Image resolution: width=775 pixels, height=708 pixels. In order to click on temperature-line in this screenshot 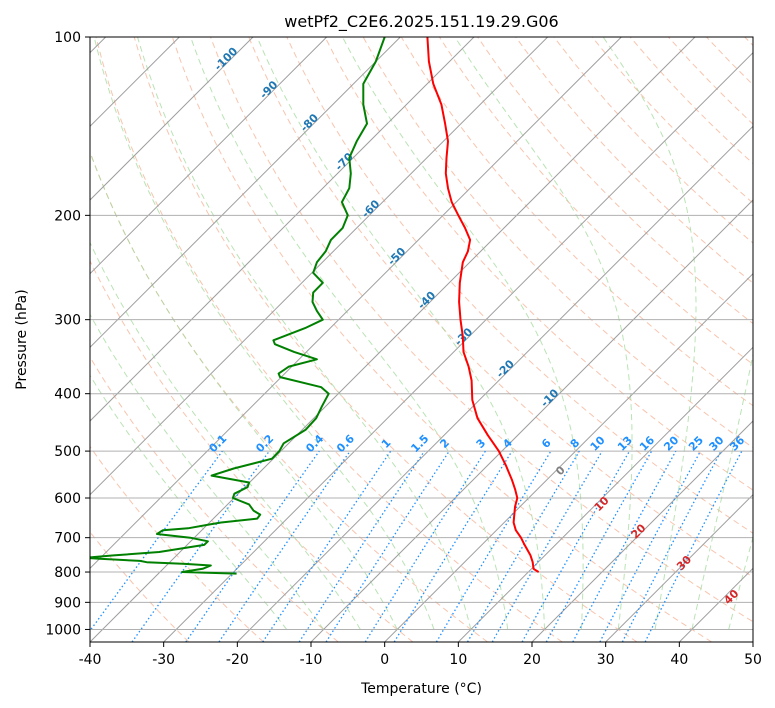, I will do `click(483, 305)`.